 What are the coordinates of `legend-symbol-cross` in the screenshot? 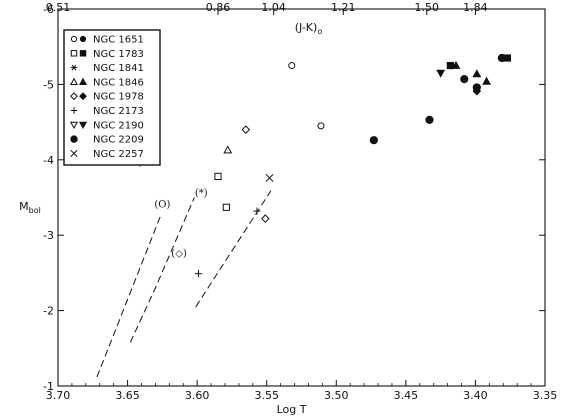 It's located at (74, 153).